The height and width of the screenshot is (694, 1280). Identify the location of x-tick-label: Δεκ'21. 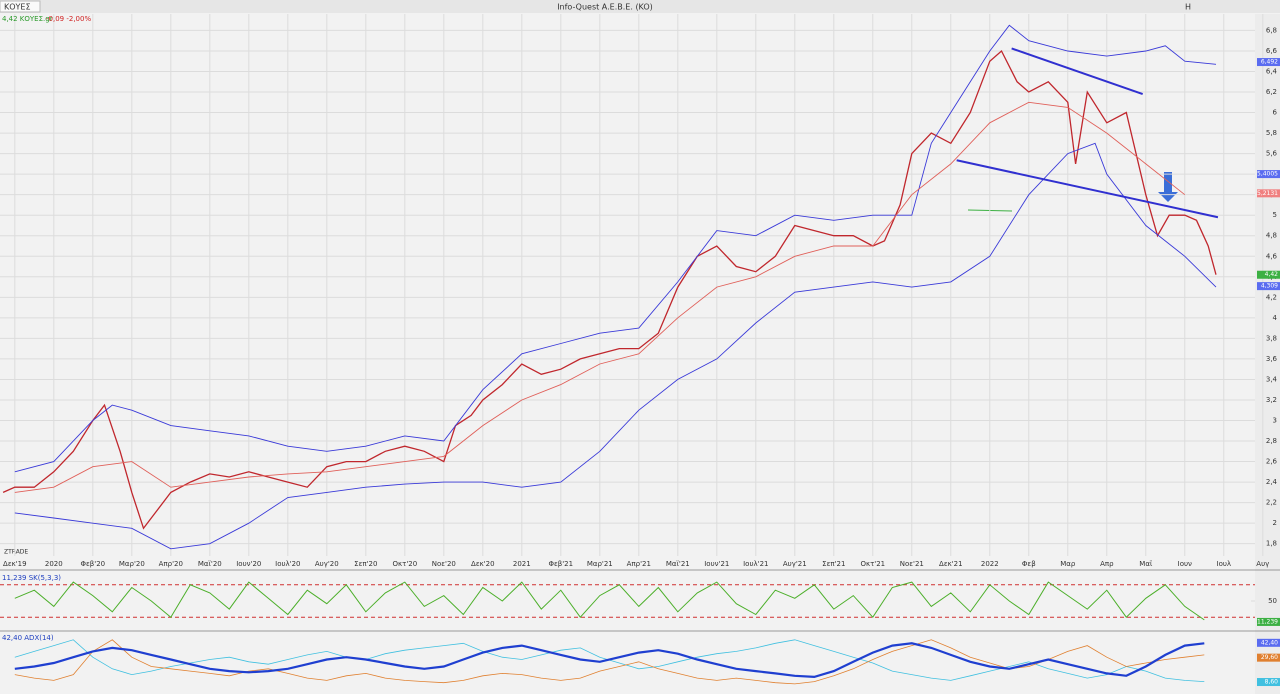
(951, 564).